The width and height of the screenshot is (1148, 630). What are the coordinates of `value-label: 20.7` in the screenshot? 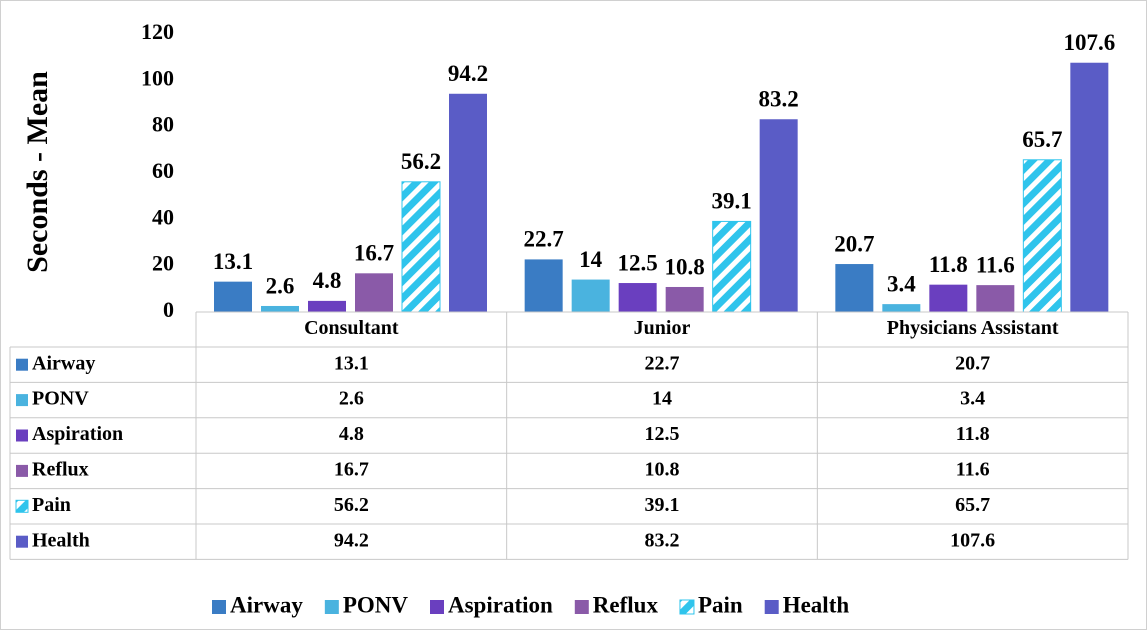 It's located at (854, 243).